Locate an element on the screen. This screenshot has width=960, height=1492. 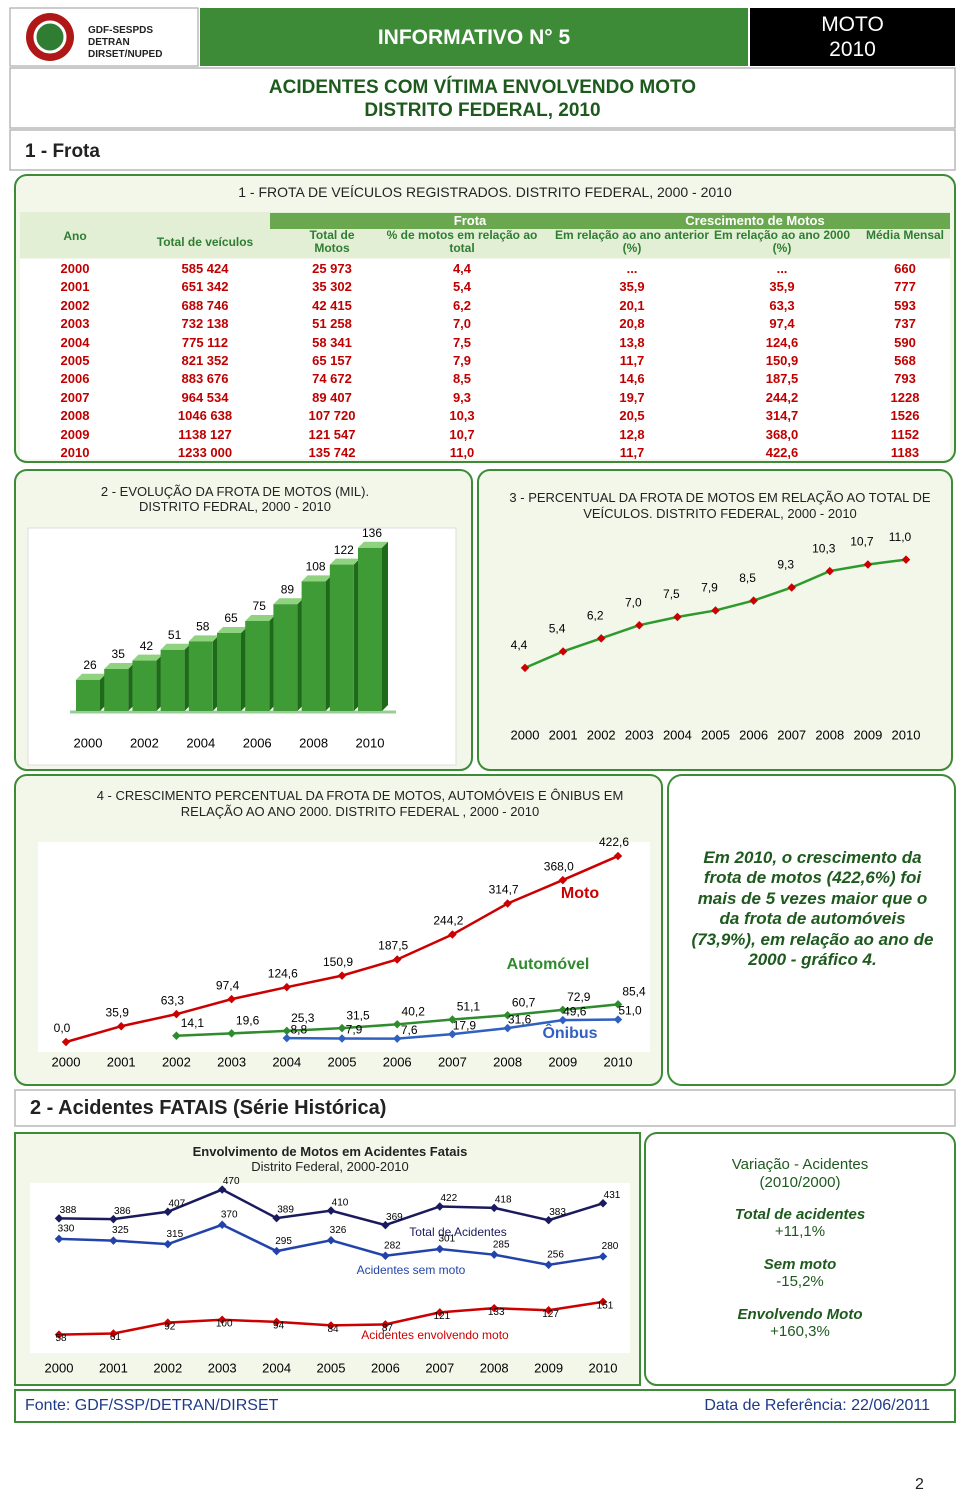
series-name: Moto is located at coordinates (580, 893).